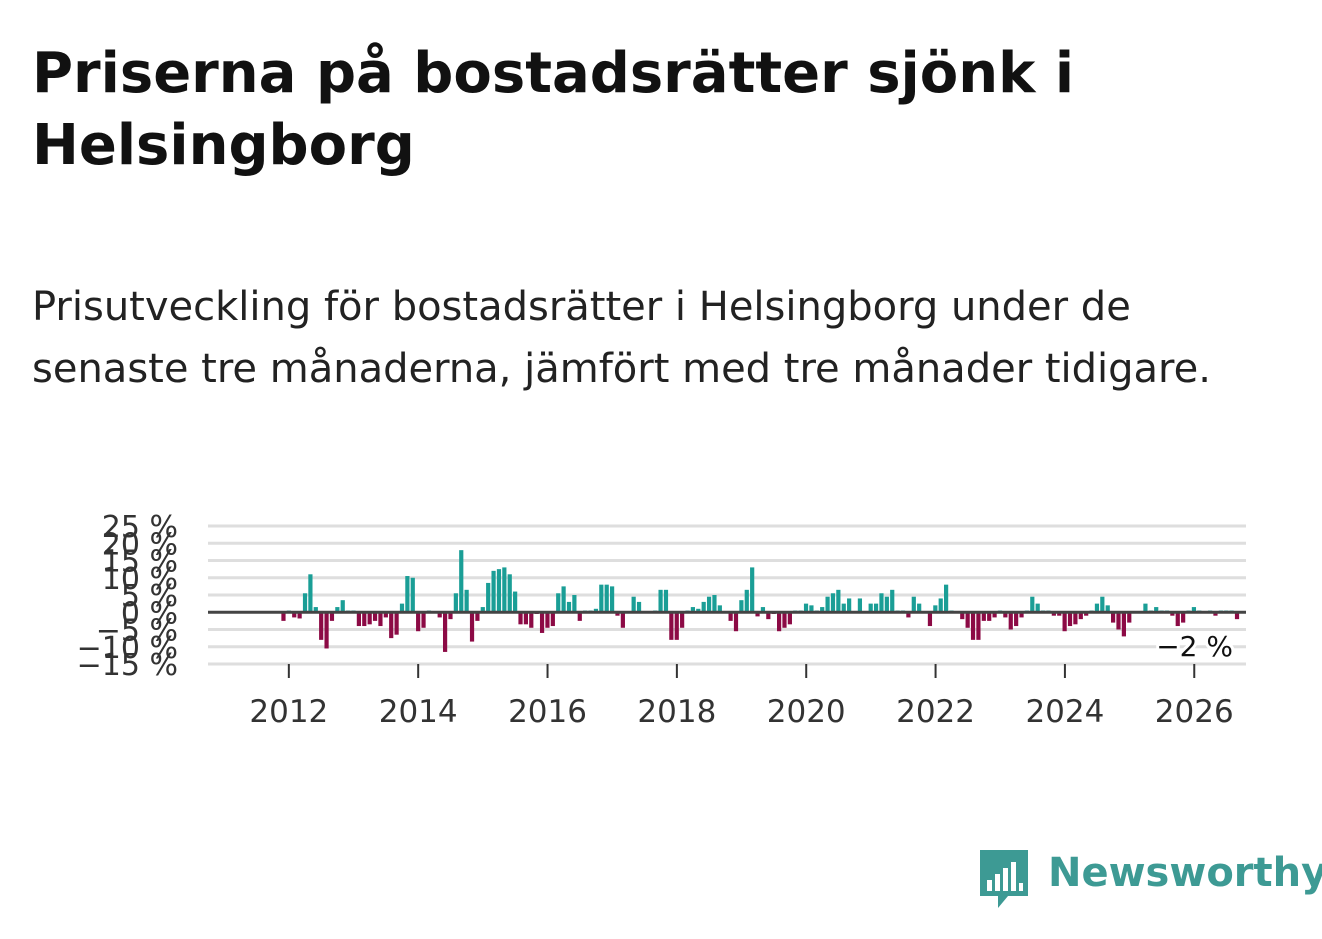 This screenshot has height=939, width=1322. What do you see at coordinates (547, 712) in the screenshot?
I see `x-tick-label: 2016` at bounding box center [547, 712].